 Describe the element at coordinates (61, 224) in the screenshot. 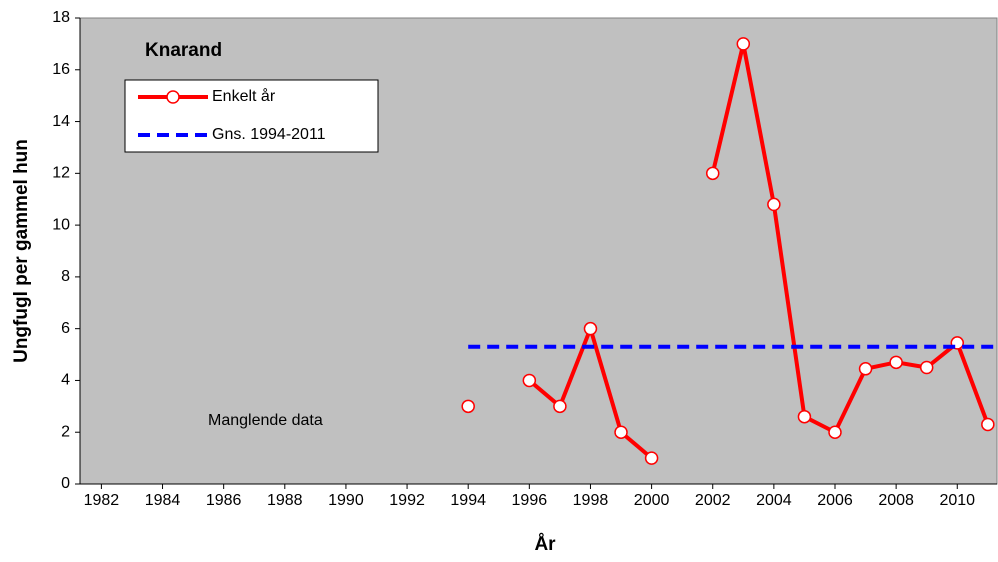

I see `y-tick-label: 10` at that location.